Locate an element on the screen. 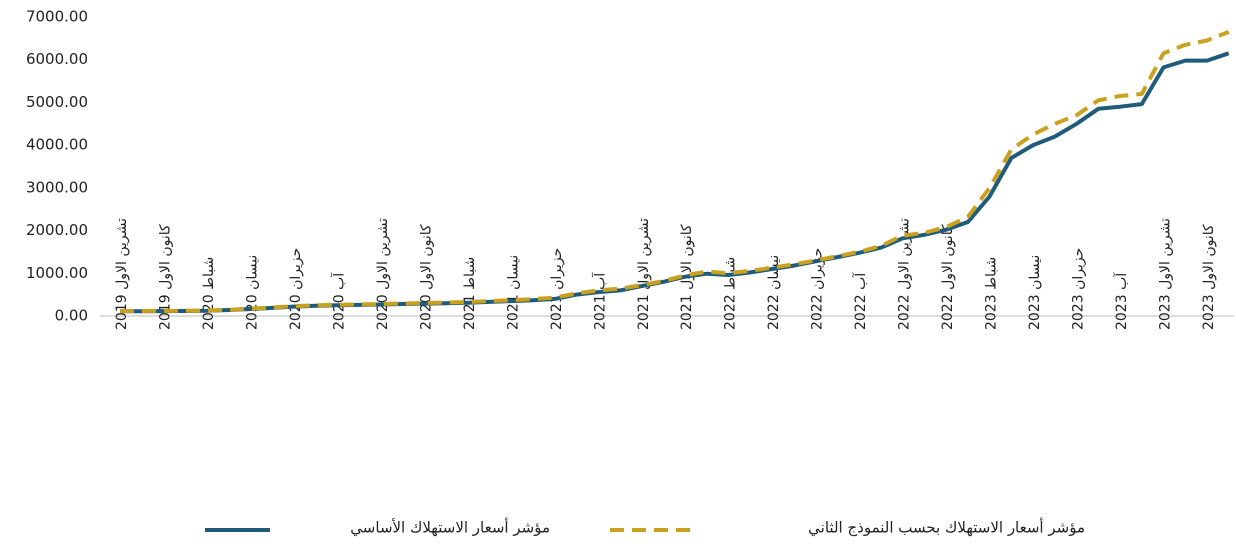 The width and height of the screenshot is (1236, 546). x-tick-label: نيسان 2022 is located at coordinates (774, 292).